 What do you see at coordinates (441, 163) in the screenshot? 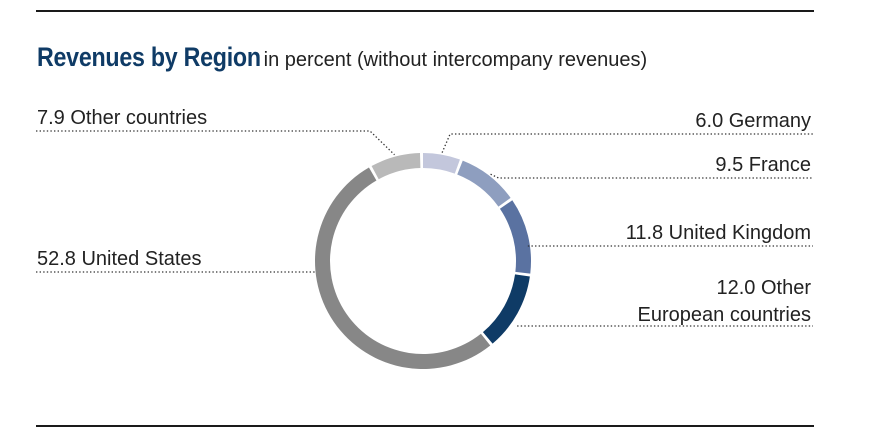
I see `slice-germany` at bounding box center [441, 163].